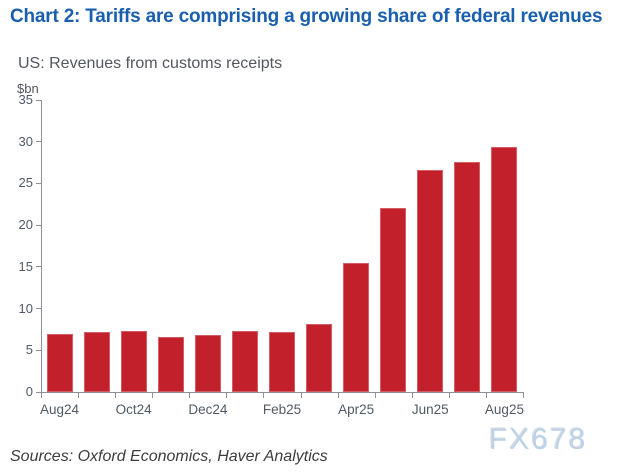 The height and width of the screenshot is (476, 626). What do you see at coordinates (170, 364) in the screenshot?
I see `bar-Nov24` at bounding box center [170, 364].